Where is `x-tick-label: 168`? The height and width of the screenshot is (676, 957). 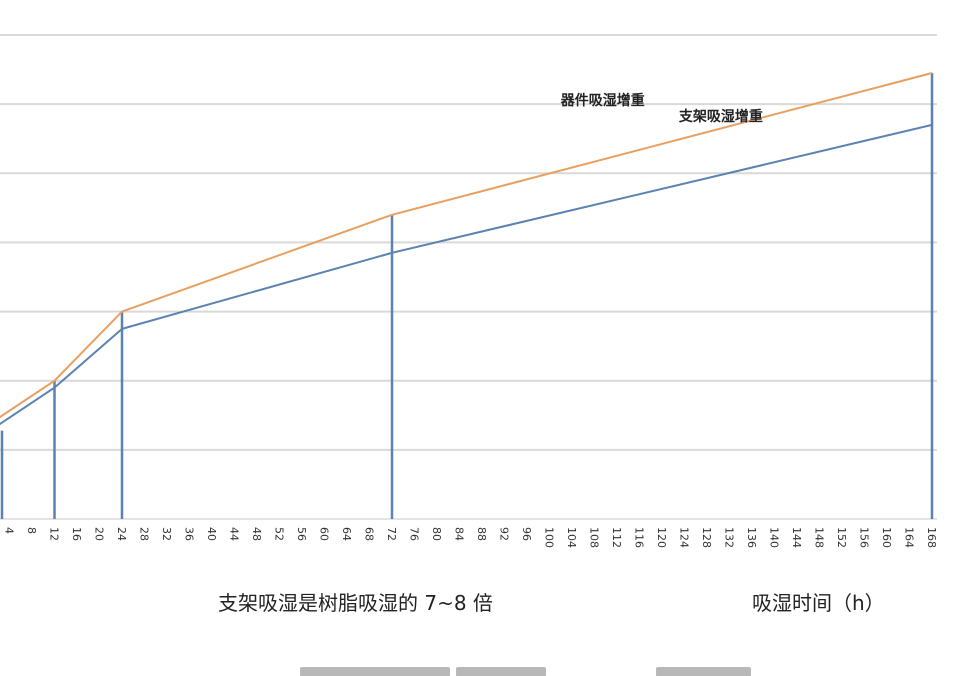
x-tick-label: 168 is located at coordinates (931, 537).